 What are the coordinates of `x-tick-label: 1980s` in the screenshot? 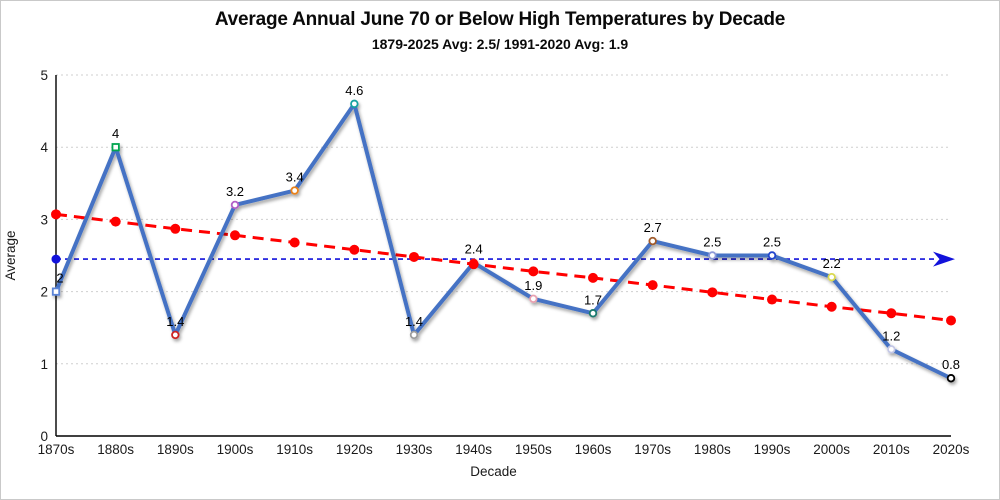 It's located at (712, 449).